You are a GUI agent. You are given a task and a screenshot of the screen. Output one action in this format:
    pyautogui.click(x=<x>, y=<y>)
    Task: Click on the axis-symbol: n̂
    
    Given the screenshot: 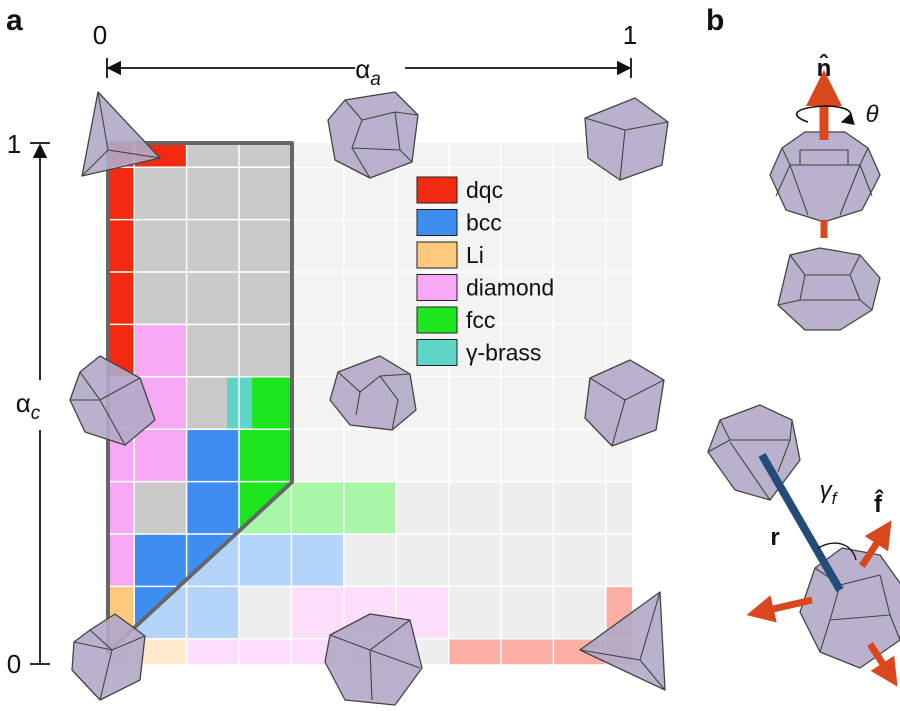 What is the action you would take?
    pyautogui.click(x=824, y=68)
    